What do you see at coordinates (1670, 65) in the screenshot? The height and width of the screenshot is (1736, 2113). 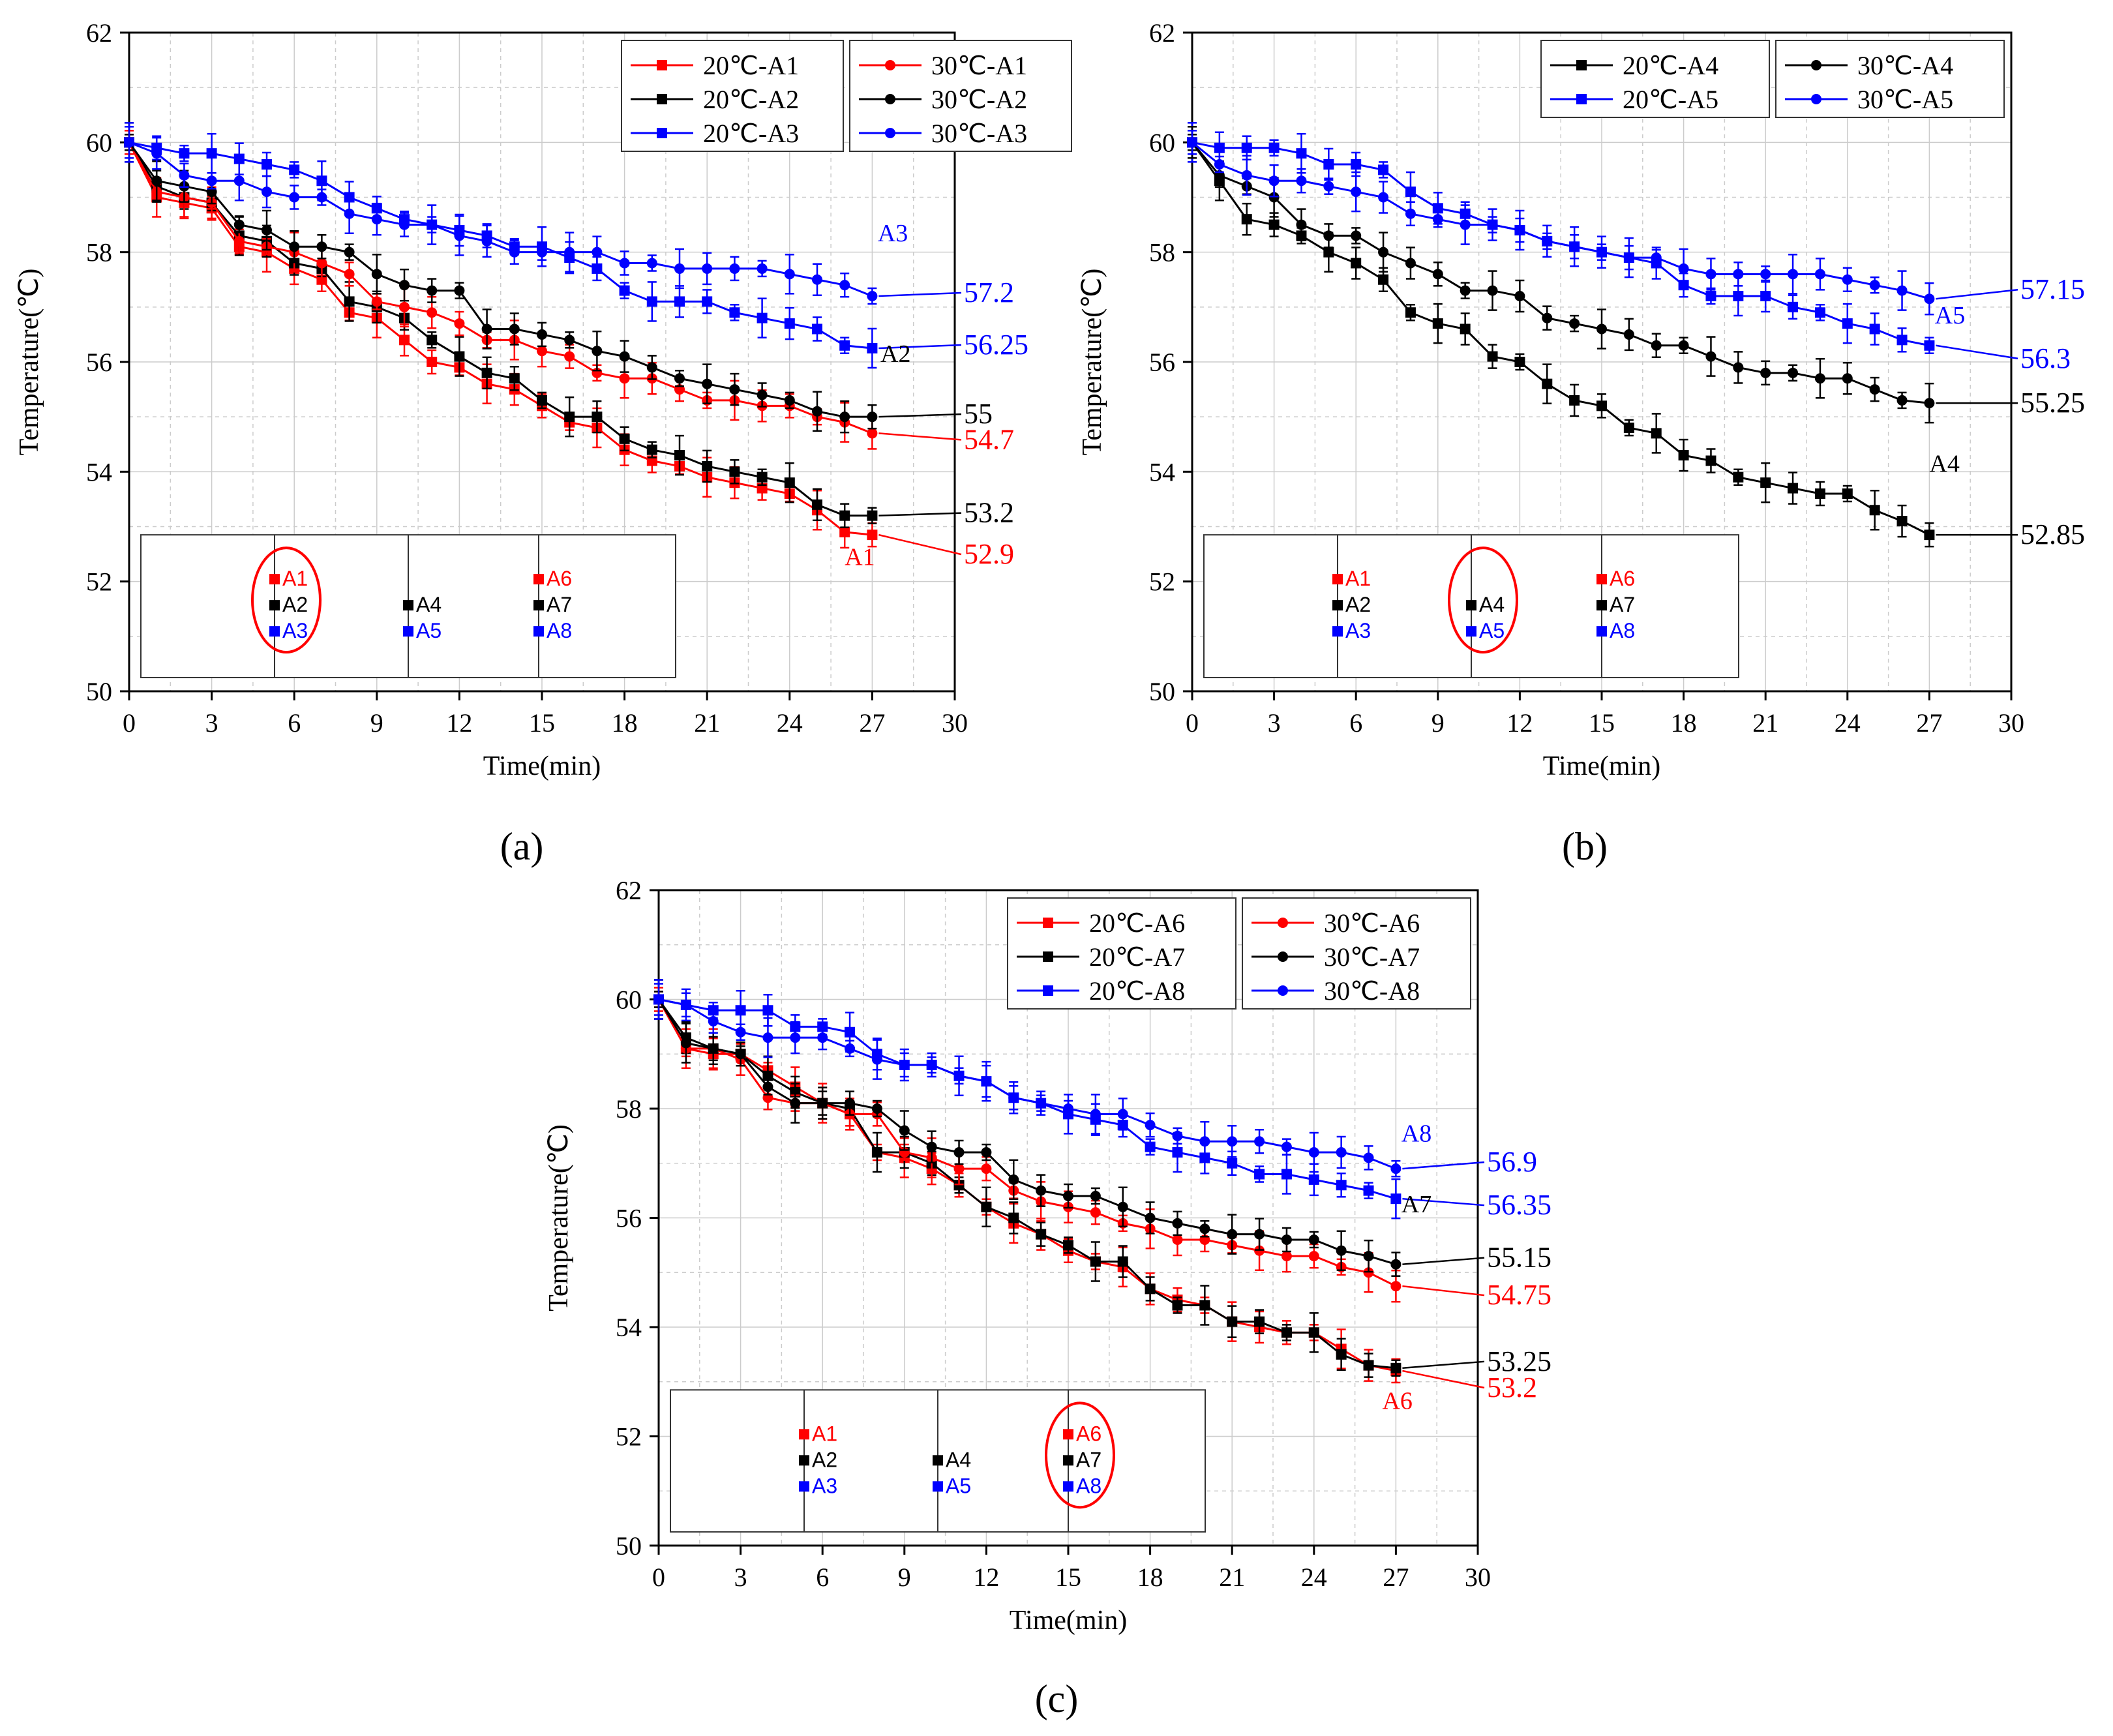 I see `legend-entry-label: 20℃-A4` at bounding box center [1670, 65].